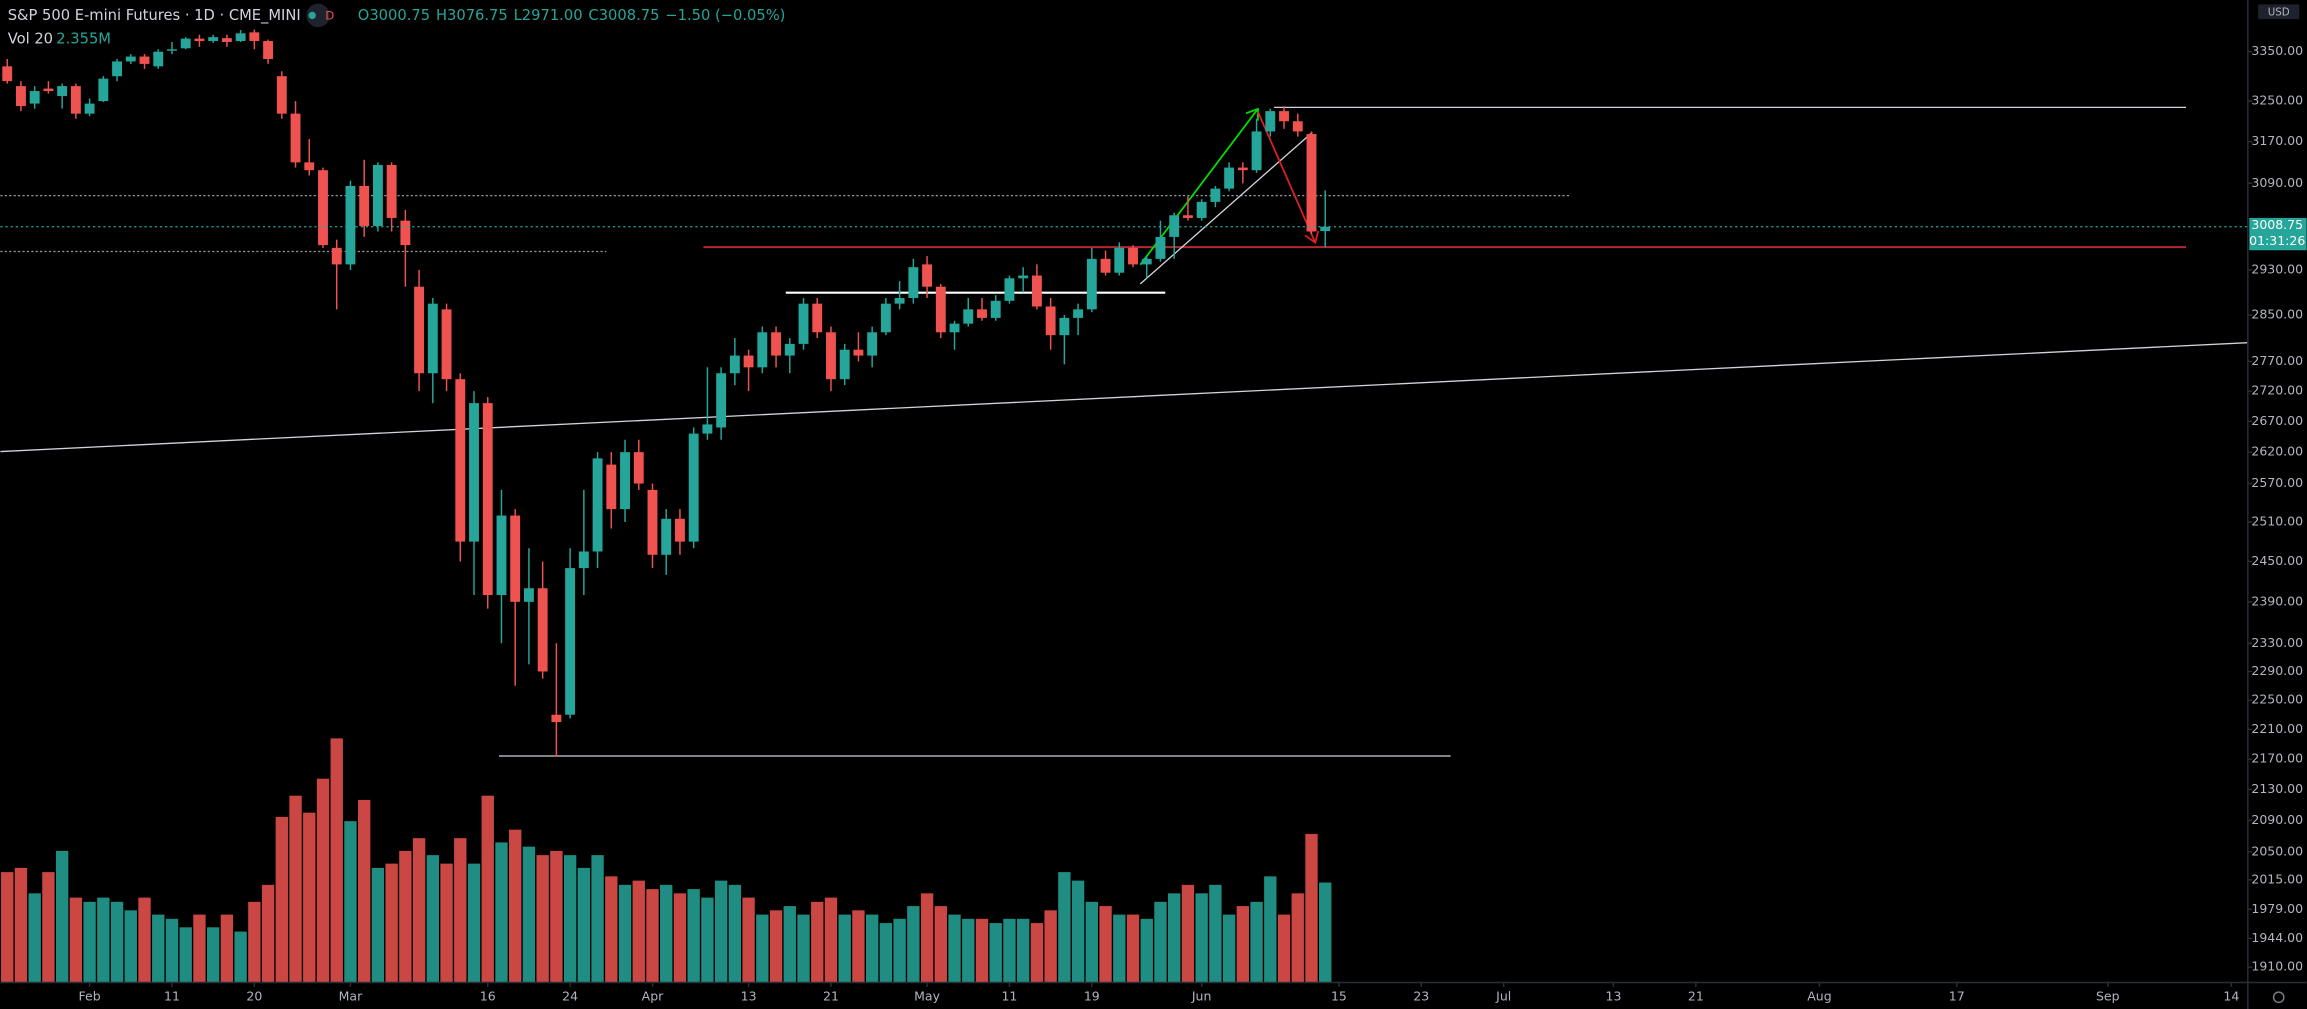  Describe the element at coordinates (1503, 996) in the screenshot. I see `x-tick-label: Jul` at that location.